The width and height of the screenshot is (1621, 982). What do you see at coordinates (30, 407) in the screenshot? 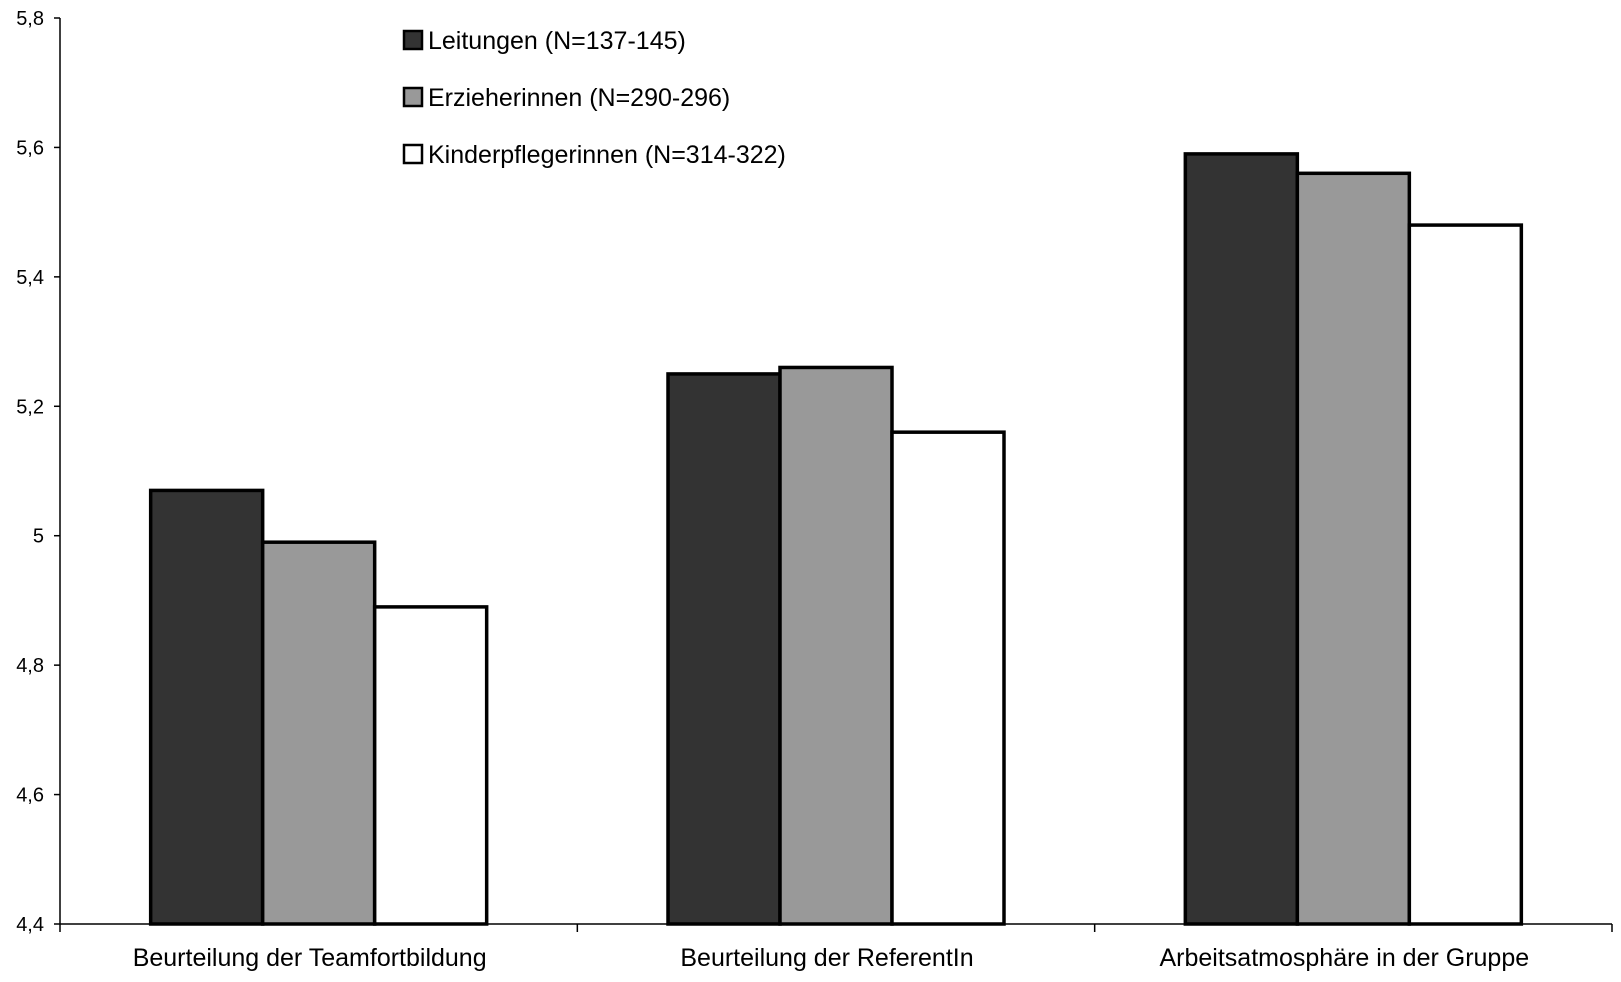
I see `y-tick-label: 5,2` at bounding box center [30, 407].